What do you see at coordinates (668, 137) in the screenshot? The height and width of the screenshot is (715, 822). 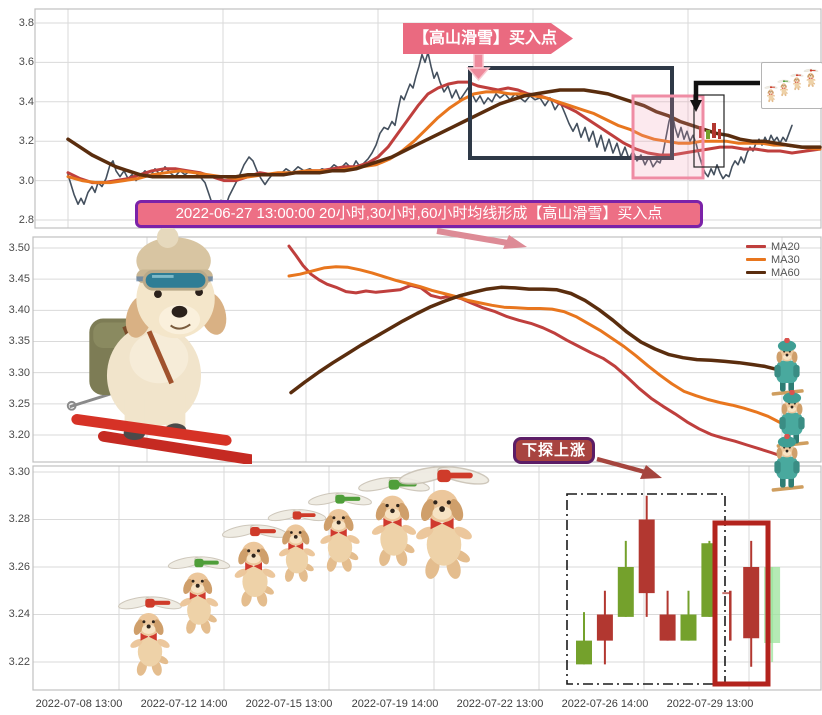 I see `pink-highlight-box` at bounding box center [668, 137].